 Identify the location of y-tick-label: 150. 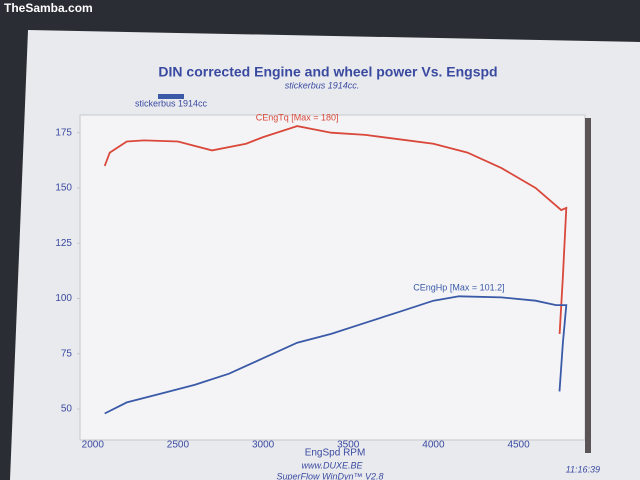
(63, 188).